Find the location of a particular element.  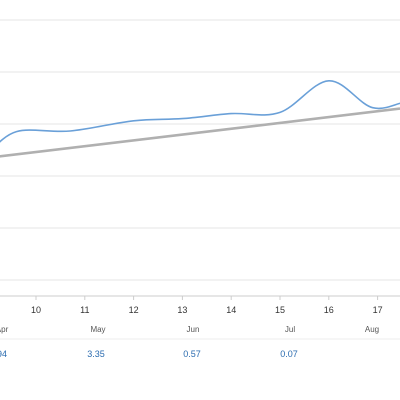

x-tick-label: 11 is located at coordinates (84, 310).